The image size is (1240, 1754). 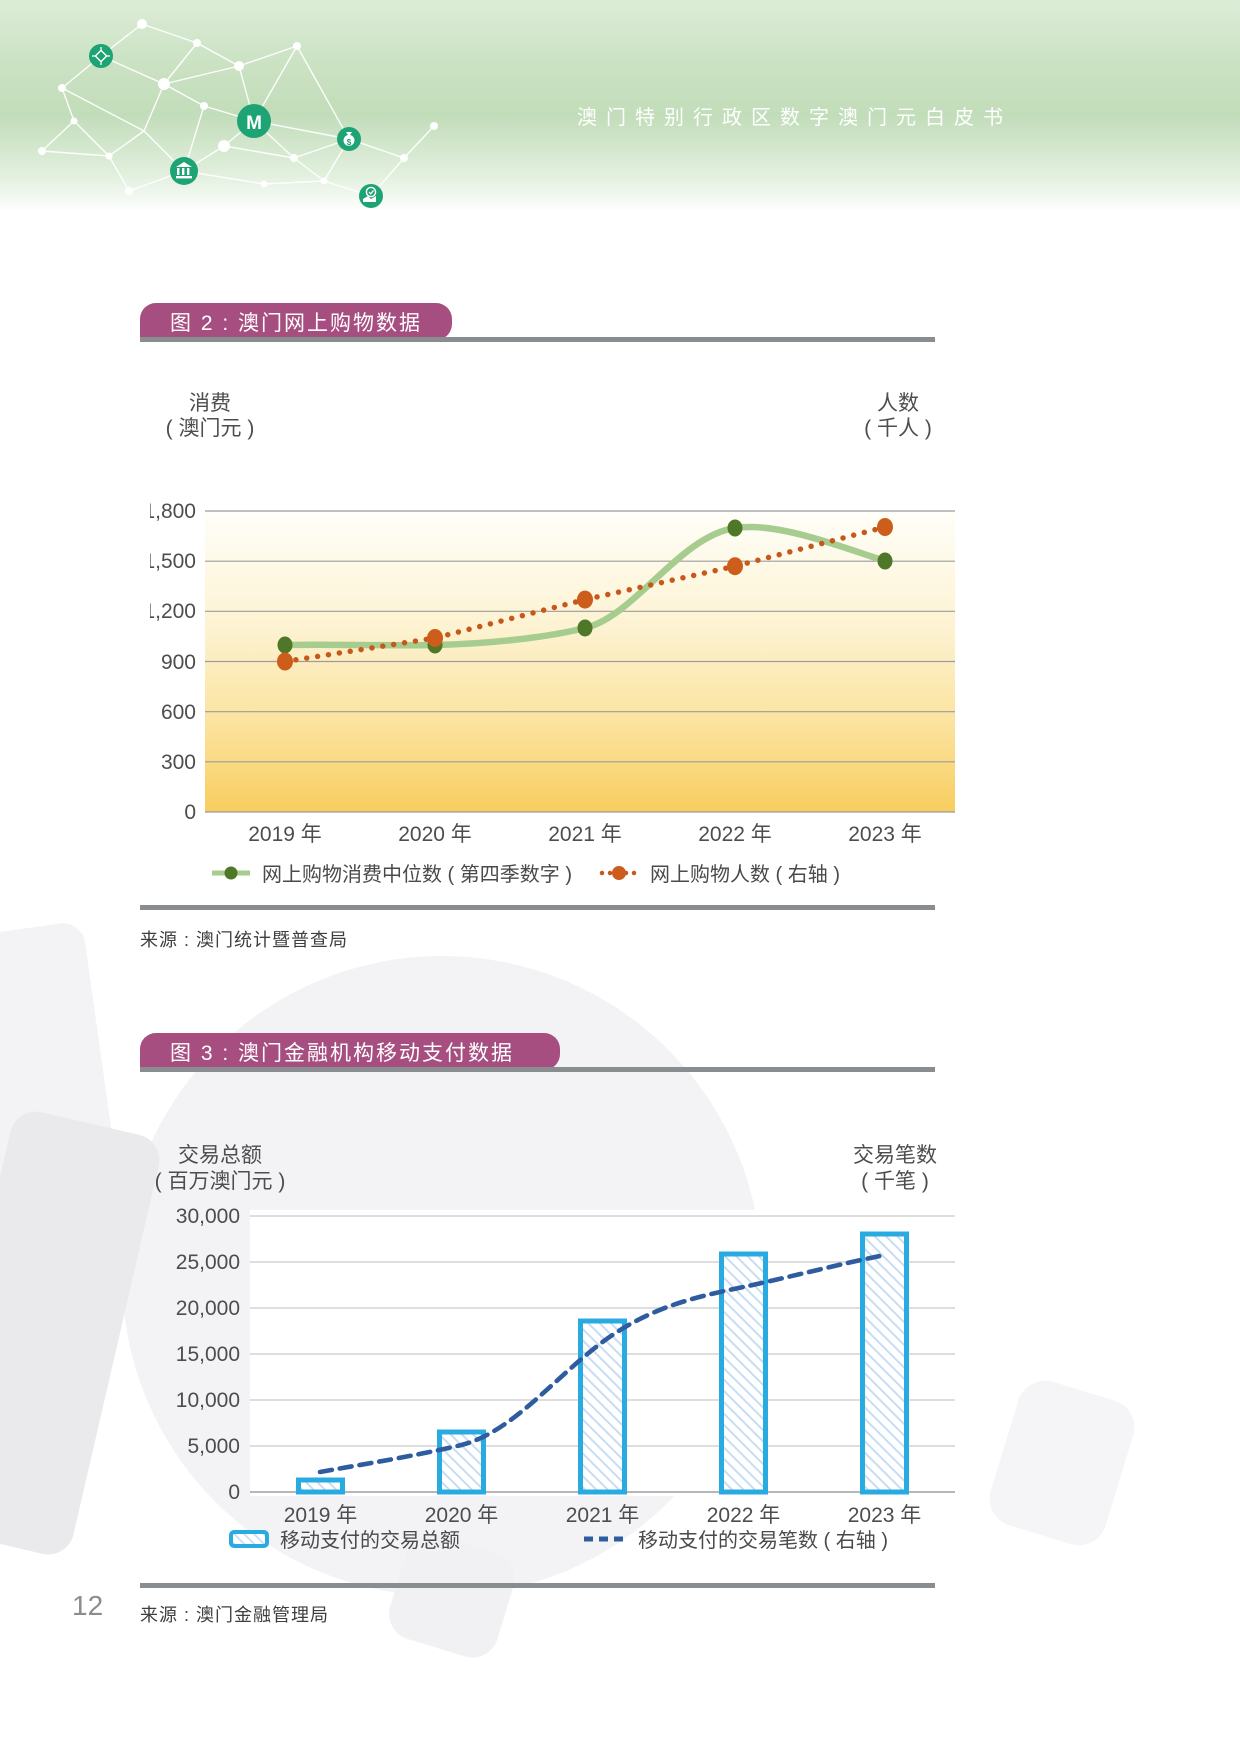 I want to click on figure3-title-badge: 图 3 : 澳门金融机构移动支付数据, so click(x=350, y=1051).